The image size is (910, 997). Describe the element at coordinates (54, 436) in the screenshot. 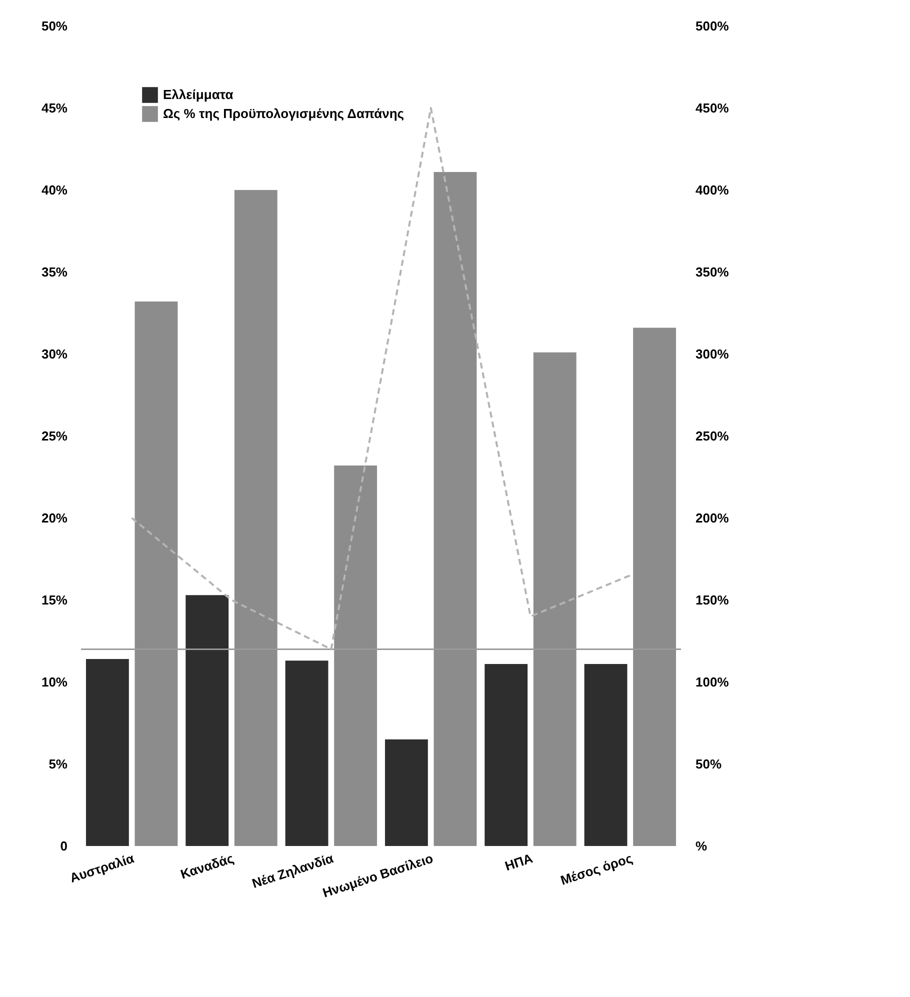

I see `y-tick-label: 25%` at that location.